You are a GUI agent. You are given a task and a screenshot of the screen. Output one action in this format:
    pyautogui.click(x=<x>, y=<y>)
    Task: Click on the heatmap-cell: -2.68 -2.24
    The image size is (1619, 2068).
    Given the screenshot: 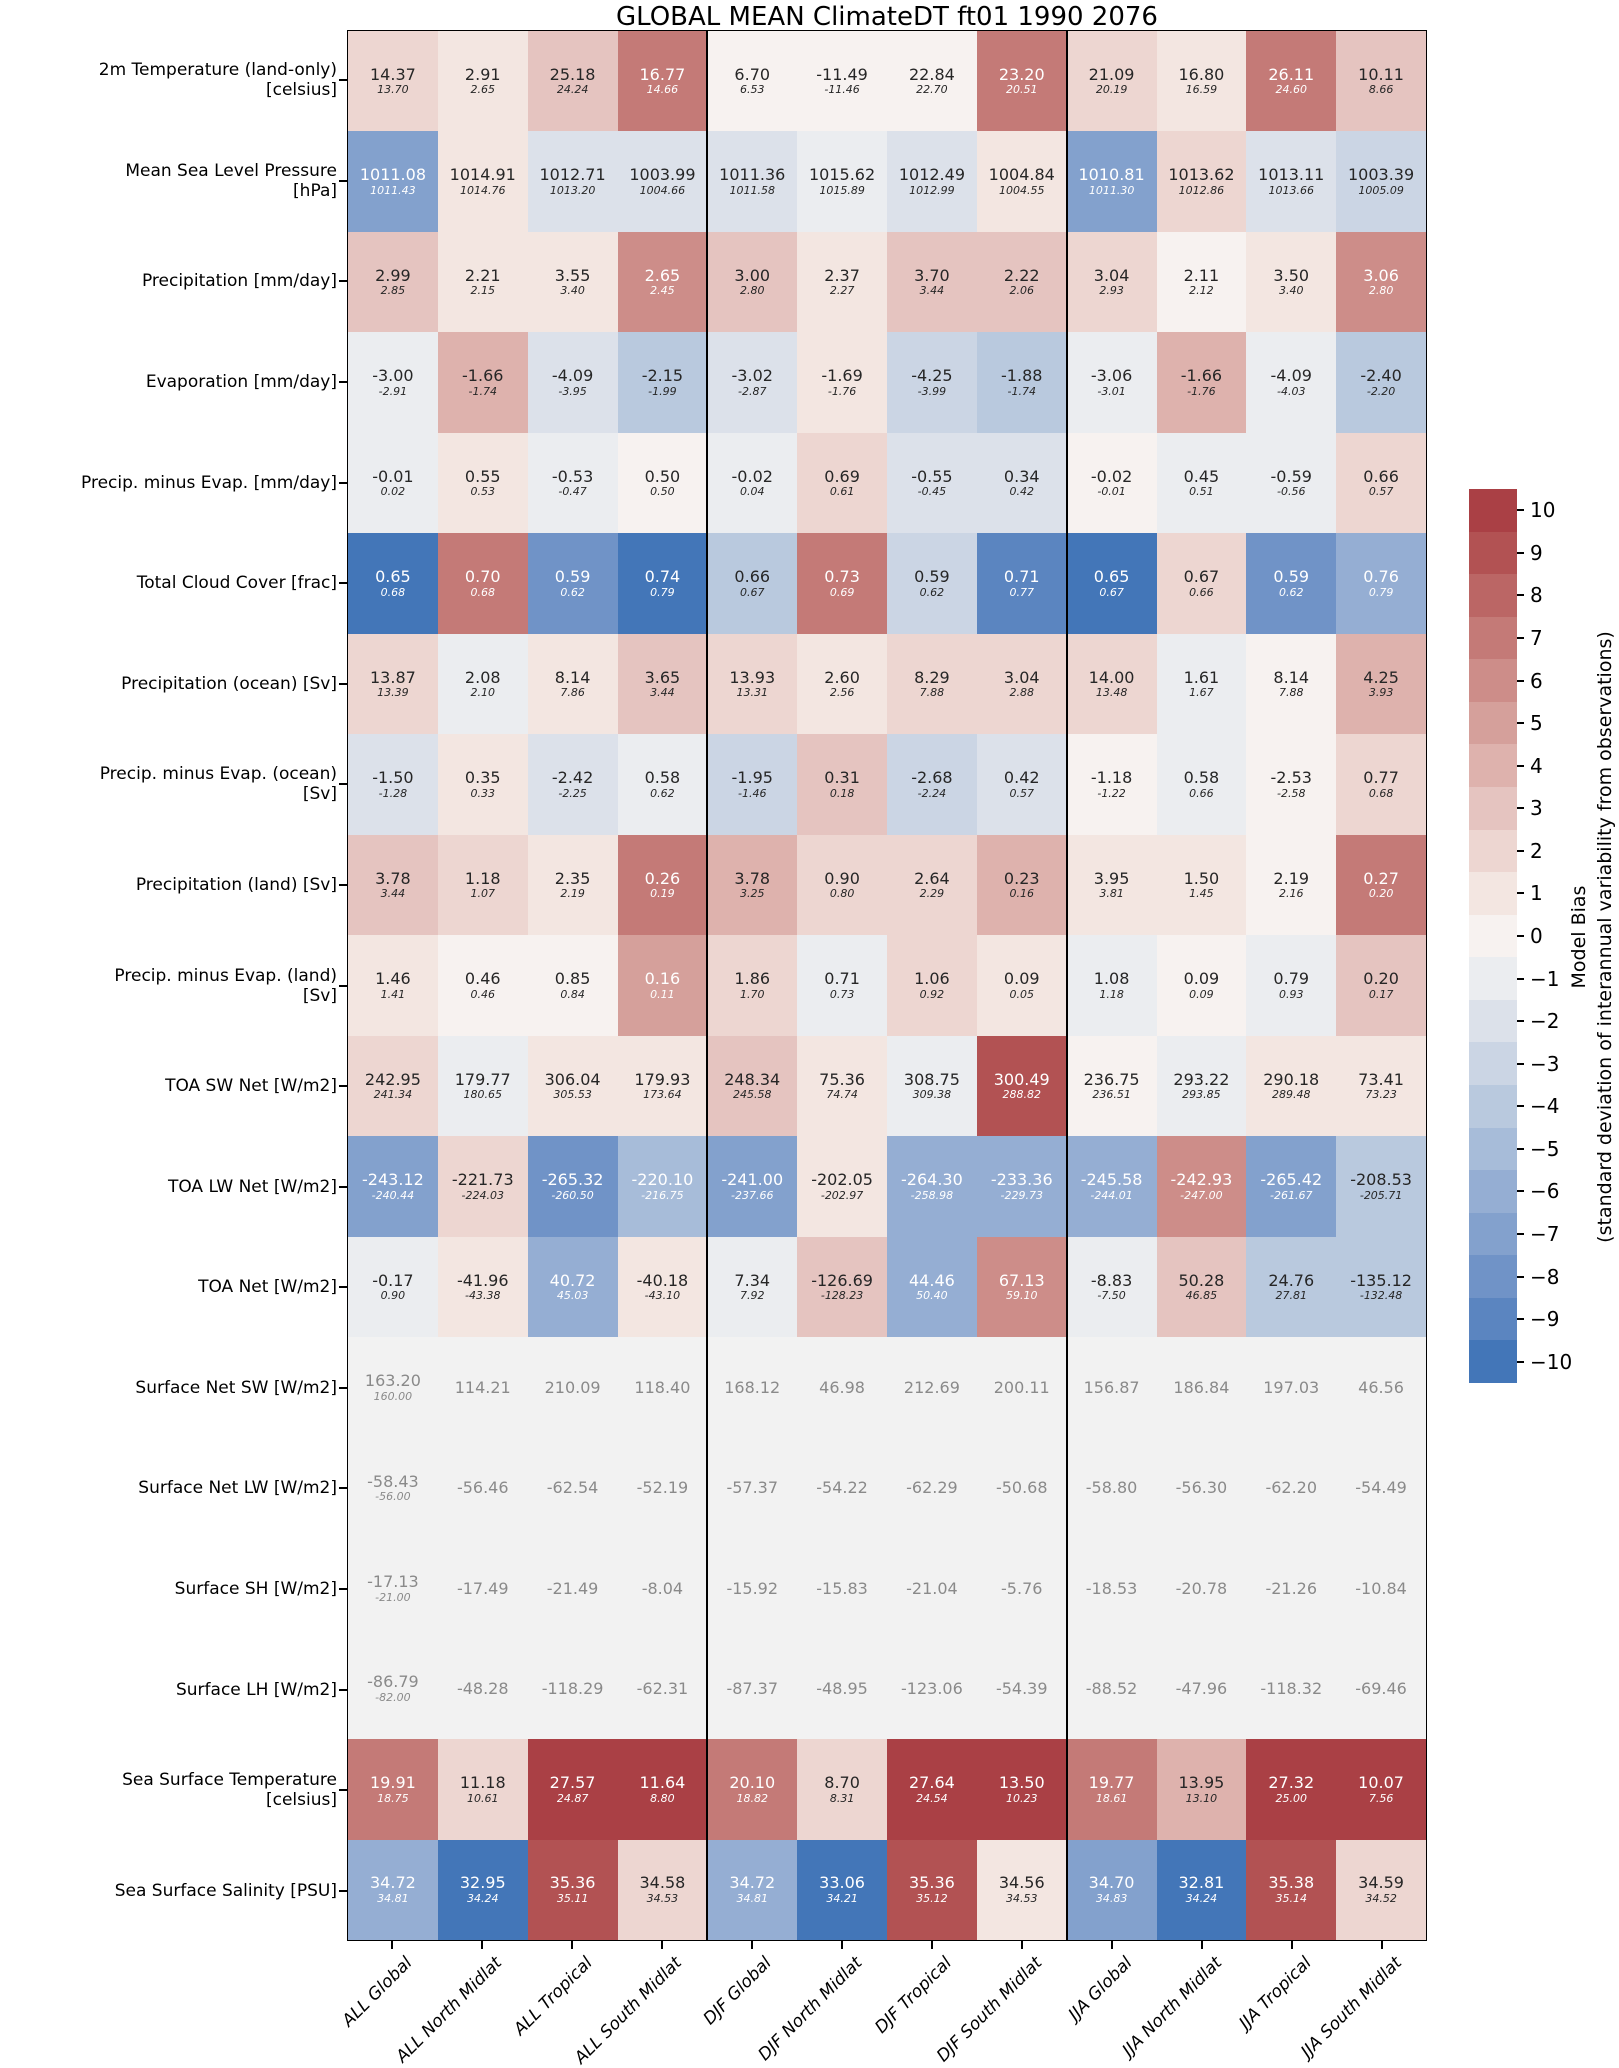 What is the action you would take?
    pyautogui.click(x=932, y=784)
    